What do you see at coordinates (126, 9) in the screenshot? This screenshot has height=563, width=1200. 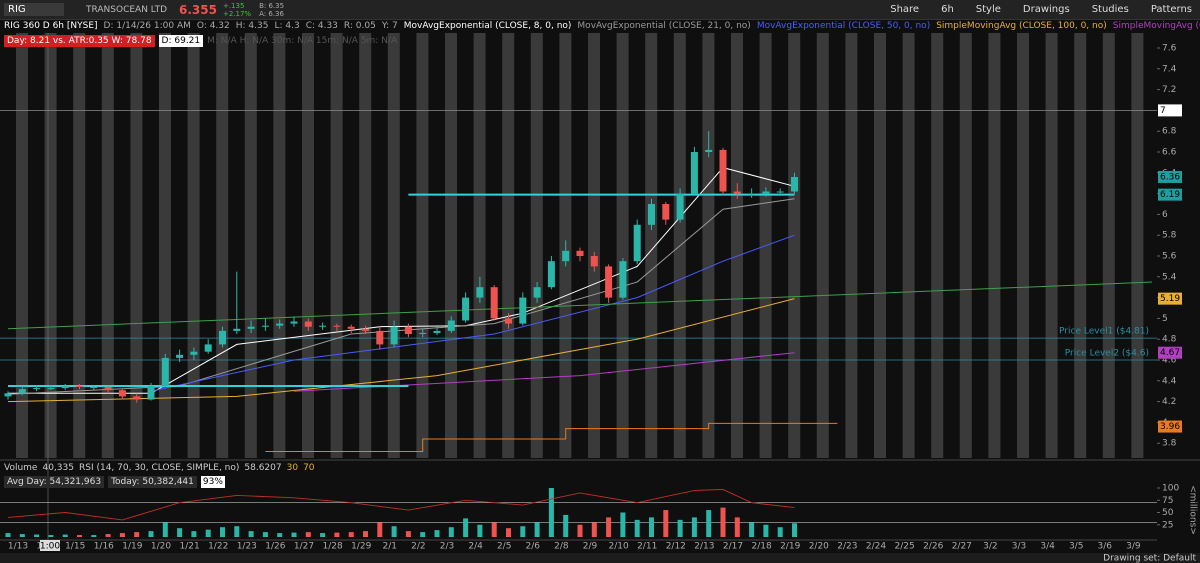 I see `company: TRANSOCEAN LTD` at bounding box center [126, 9].